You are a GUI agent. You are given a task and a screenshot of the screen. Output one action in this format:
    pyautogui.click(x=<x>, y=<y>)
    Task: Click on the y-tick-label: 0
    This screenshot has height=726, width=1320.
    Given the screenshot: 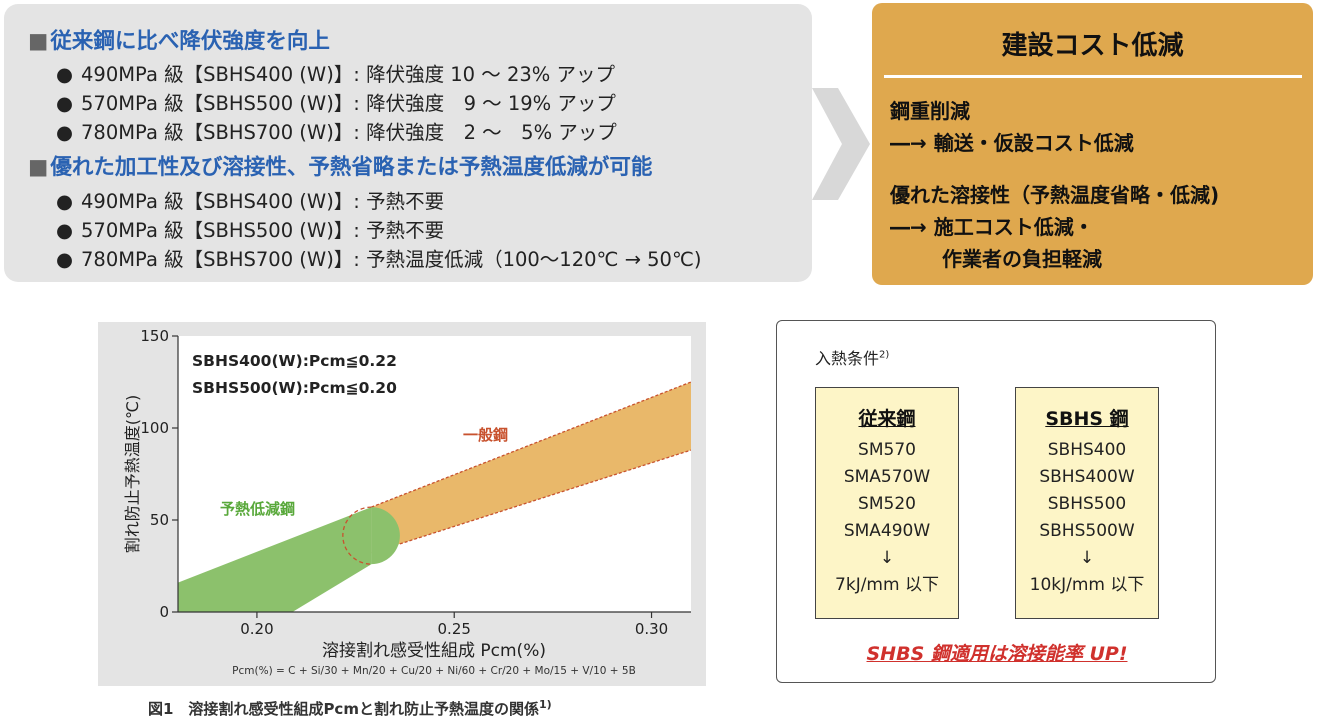 What is the action you would take?
    pyautogui.click(x=164, y=612)
    